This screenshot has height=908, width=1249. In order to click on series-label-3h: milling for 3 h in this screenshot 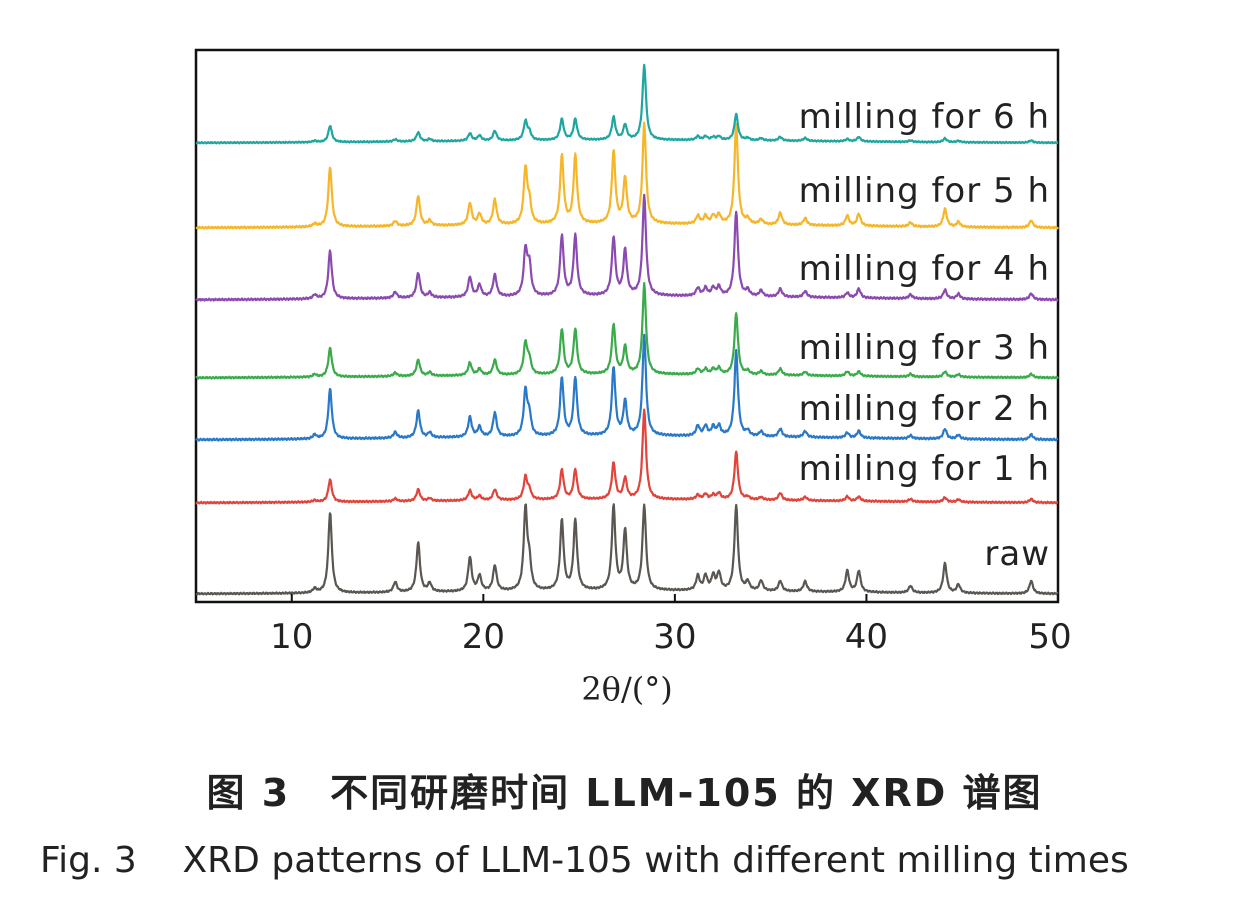, I will do `click(924, 348)`.